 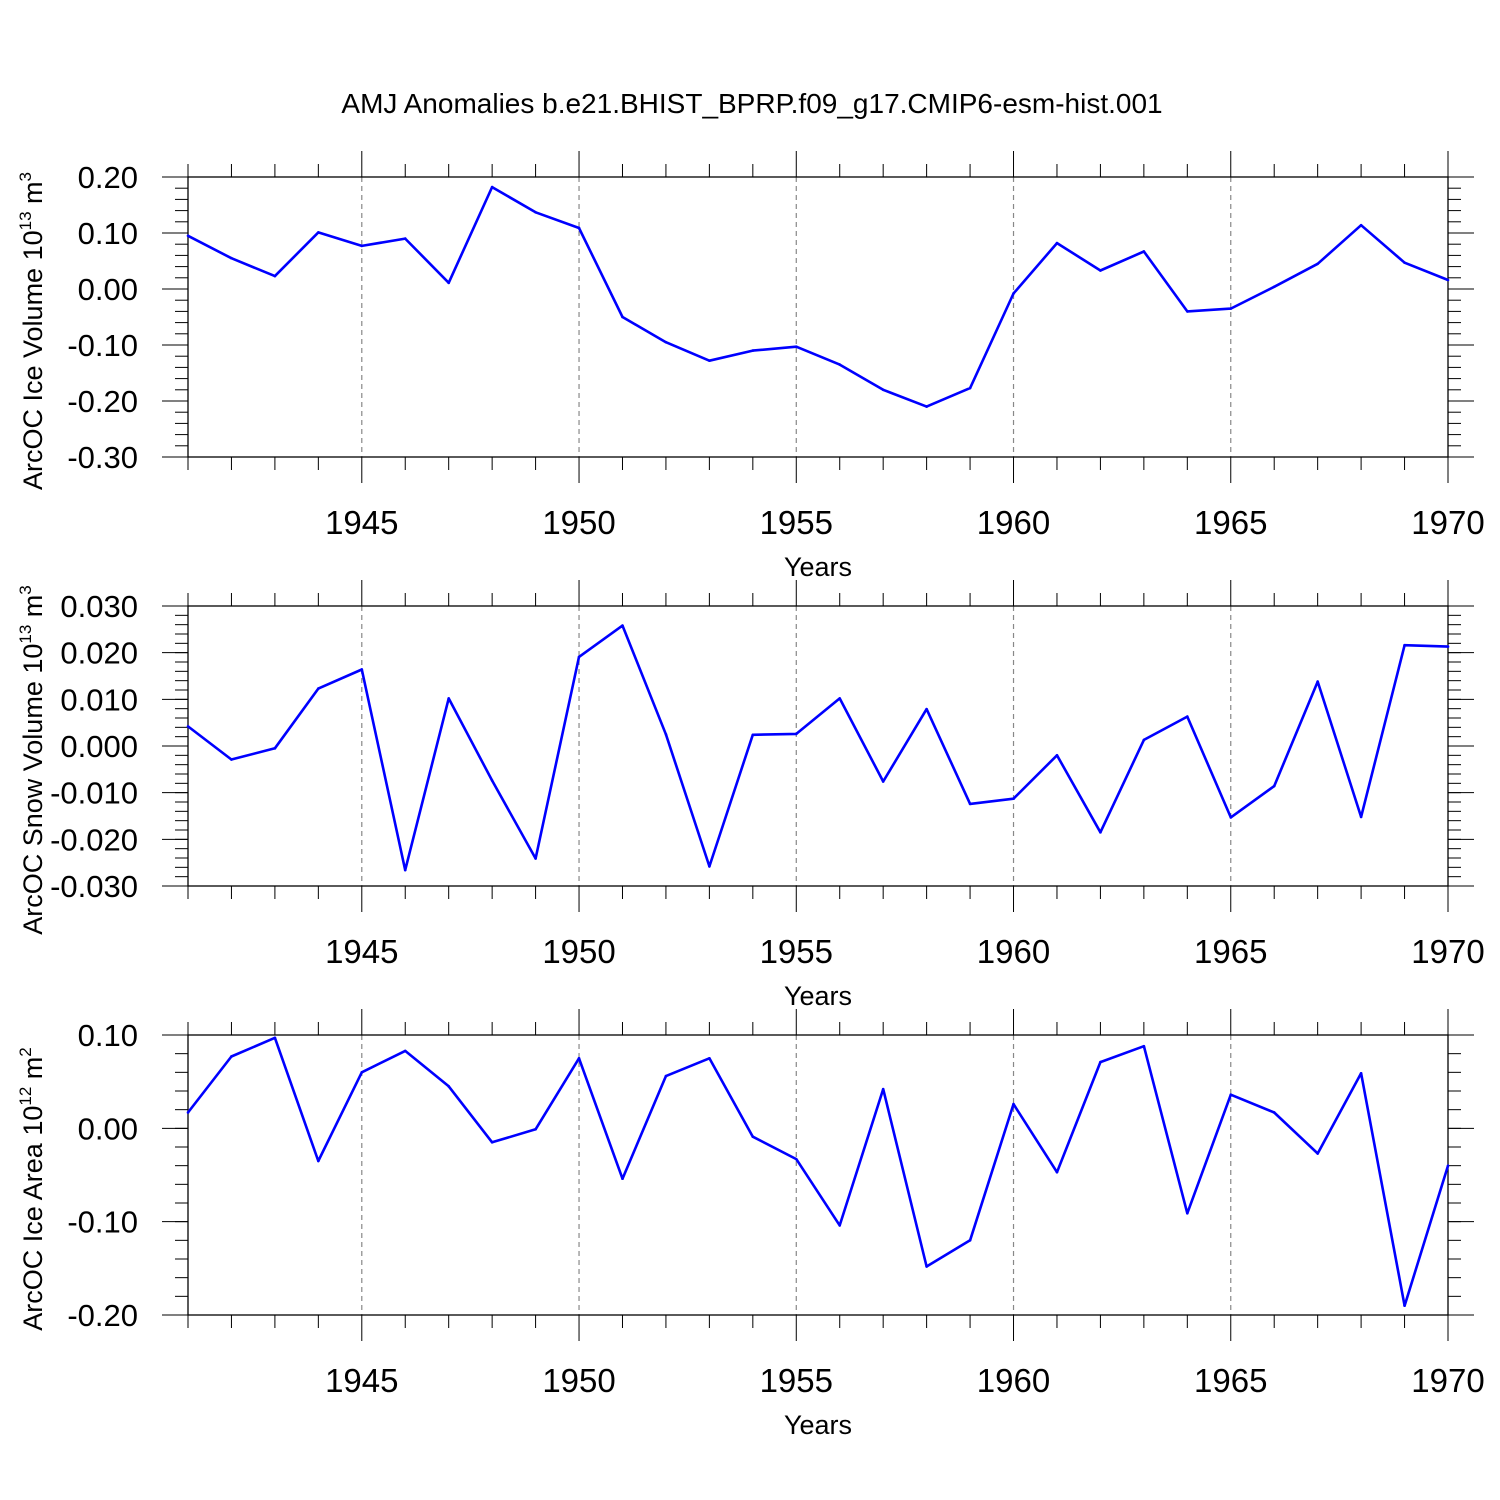 What do you see at coordinates (25, 1051) in the screenshot?
I see `y-label-superscript: 2` at bounding box center [25, 1051].